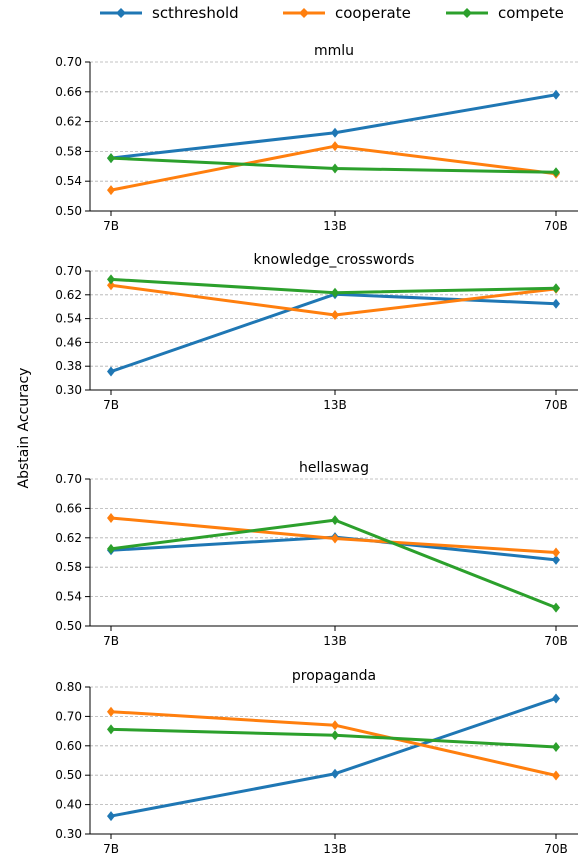 Image resolution: width=583 pixels, height=857 pixels. What do you see at coordinates (531, 13) in the screenshot?
I see `legend-label-compete: compete` at bounding box center [531, 13].